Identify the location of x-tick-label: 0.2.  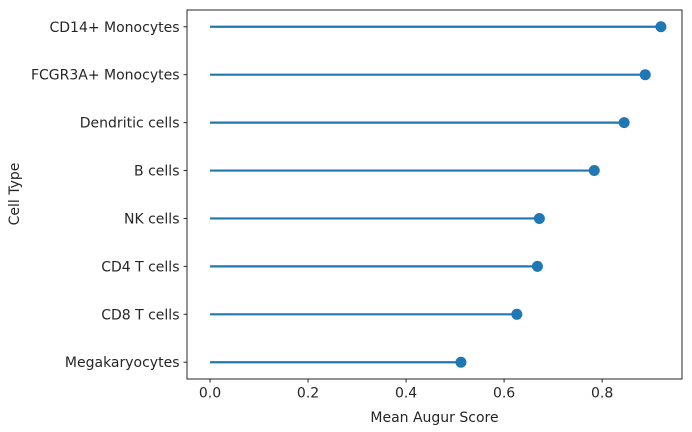
(308, 394).